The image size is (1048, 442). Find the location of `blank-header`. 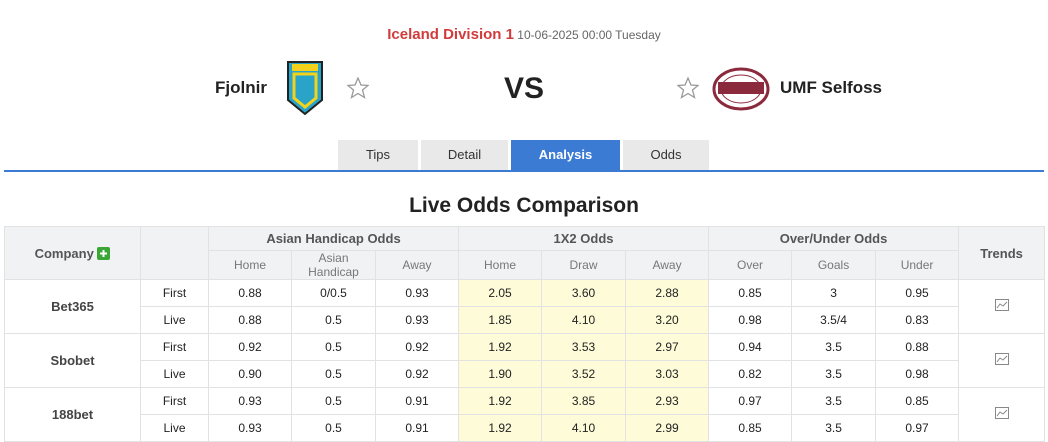

blank-header is located at coordinates (174, 253).